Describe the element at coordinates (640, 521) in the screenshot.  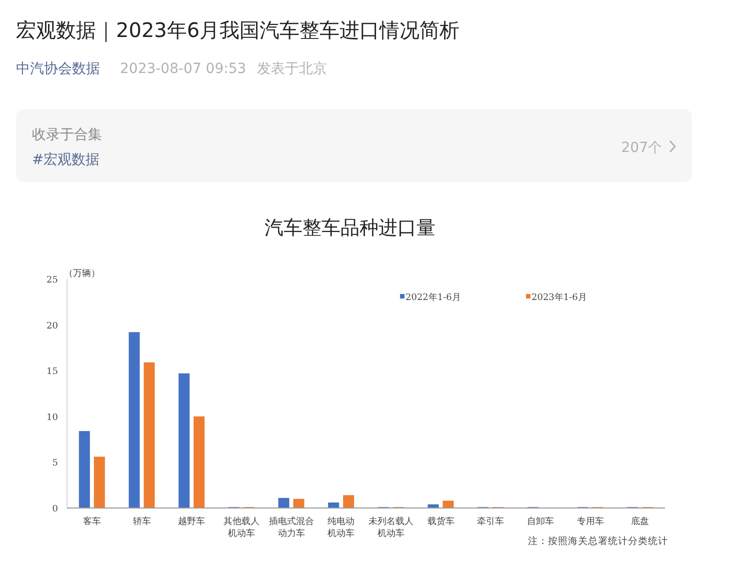
I see `x-tick-label: 底盘` at that location.